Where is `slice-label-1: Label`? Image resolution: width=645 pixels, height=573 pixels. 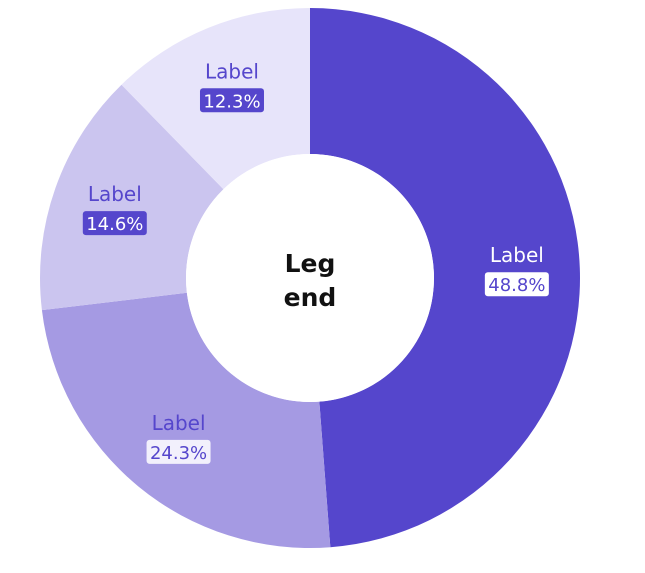 slice-label-1: Label is located at coordinates (179, 423).